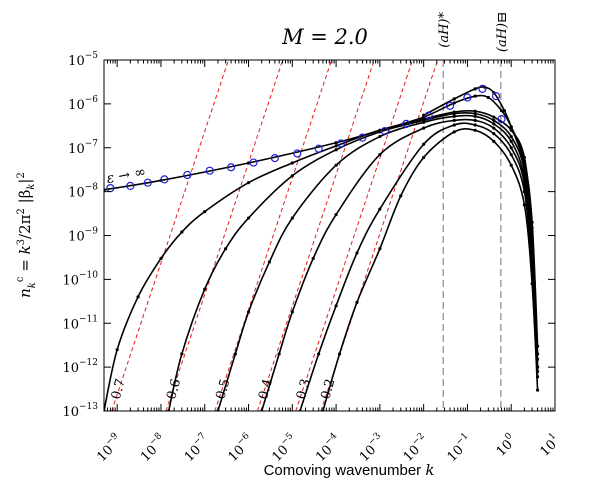 The height and width of the screenshot is (501, 591). Describe the element at coordinates (197, 448) in the screenshot. I see `x-tick-label-2: 10−7` at that location.